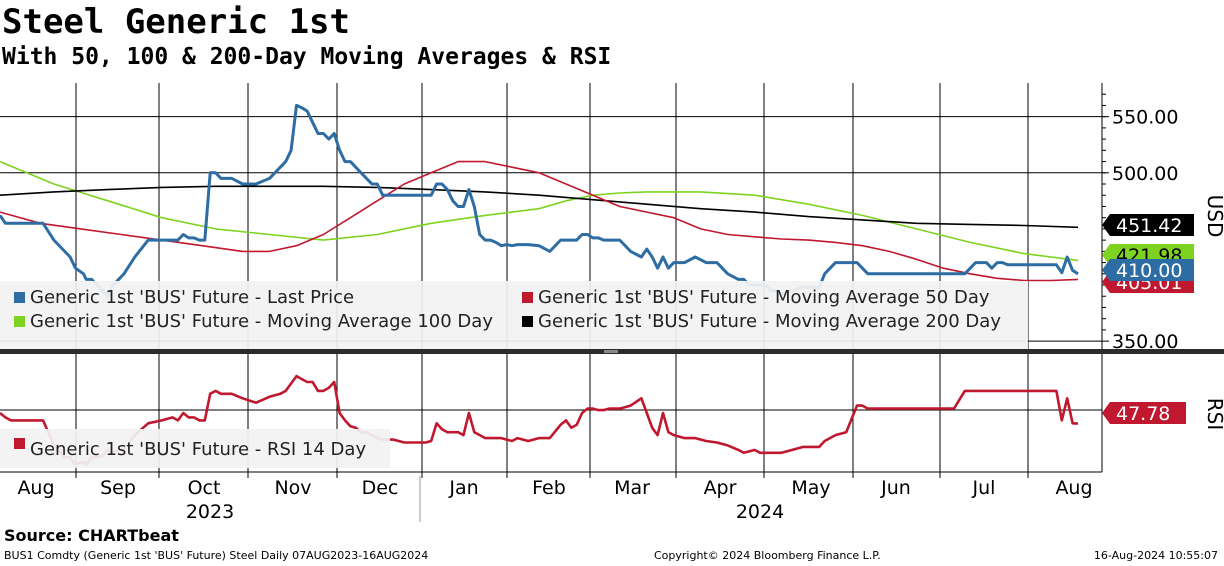 The image size is (1224, 566). I want to click on x-month-label: Mar, so click(632, 488).